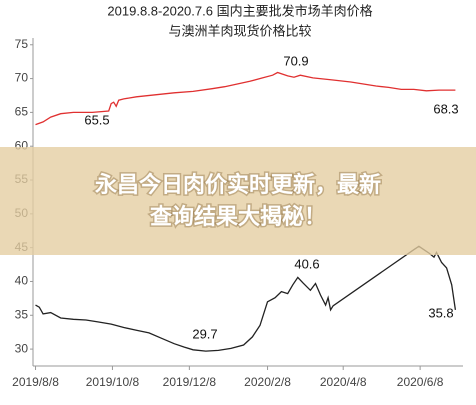  I want to click on chart-subtitle: 与澳洲羊肉现货价格比较, so click(239, 30).